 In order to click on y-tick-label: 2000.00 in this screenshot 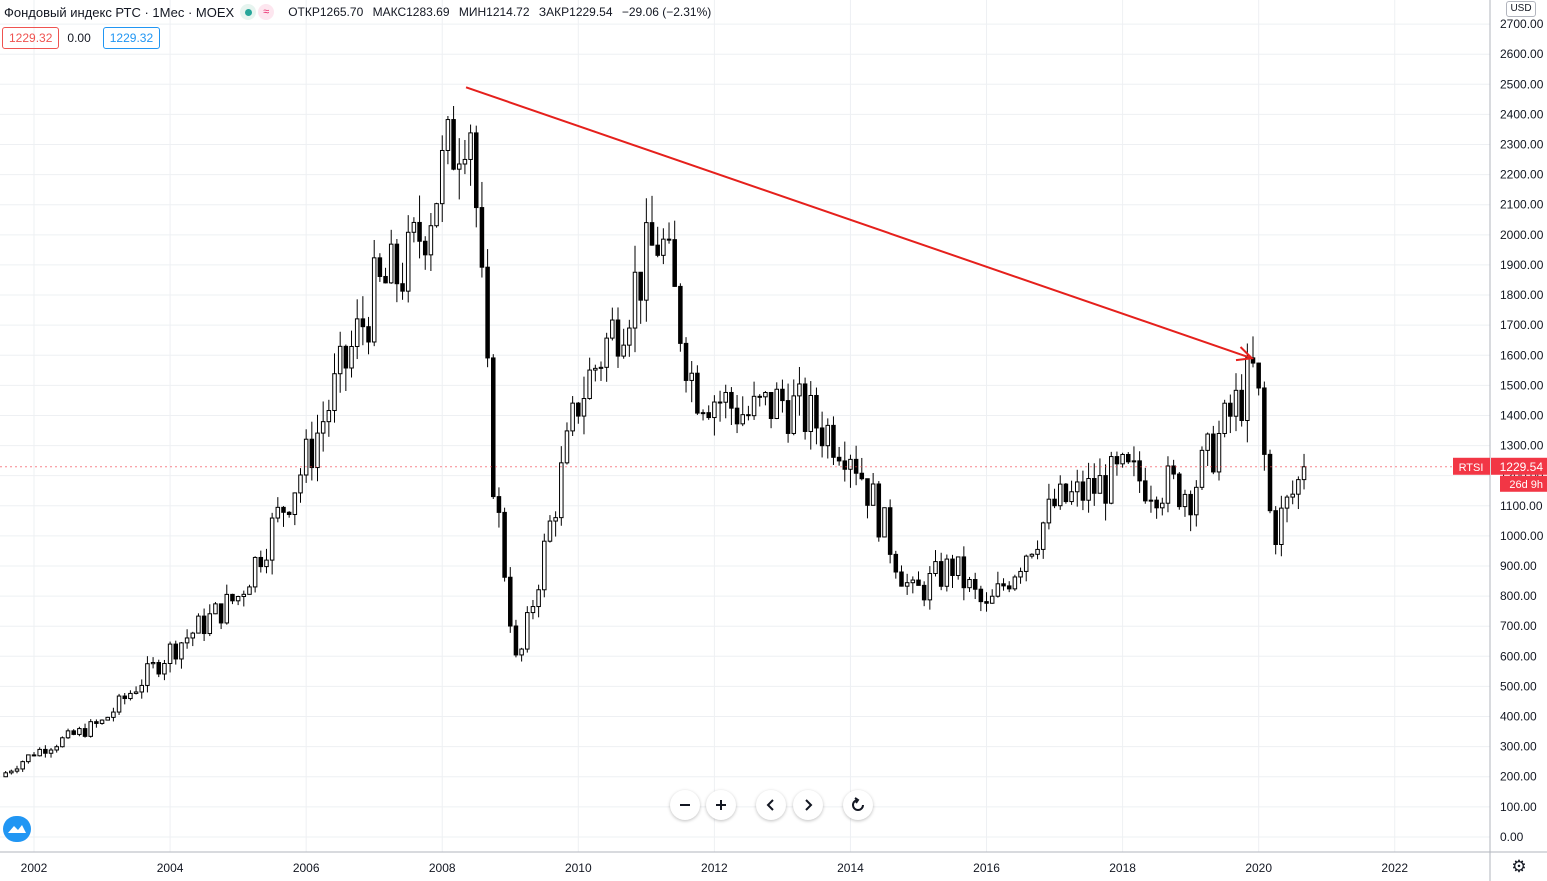, I will do `click(1522, 235)`.